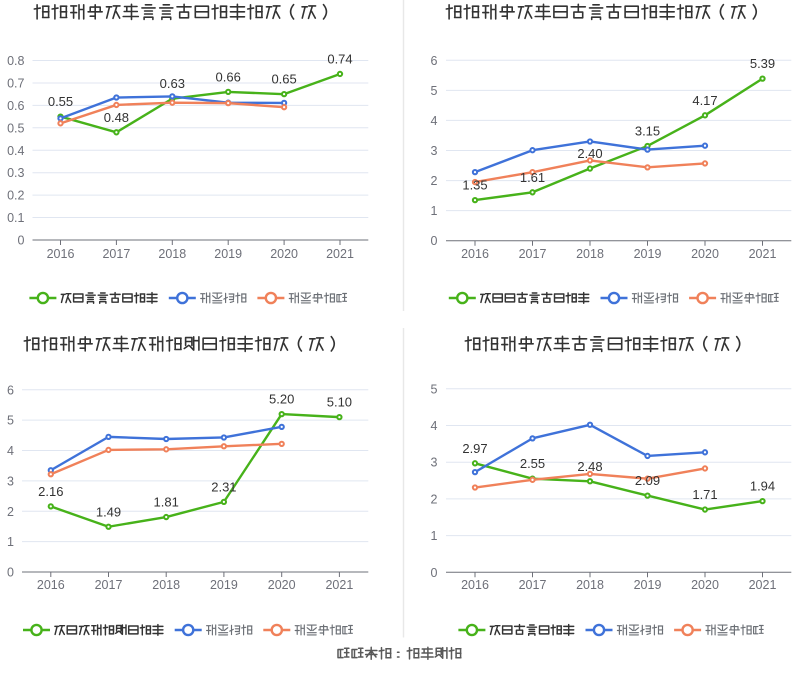  Describe the element at coordinates (647, 131) in the screenshot. I see `svg-text: 3.15` at that location.